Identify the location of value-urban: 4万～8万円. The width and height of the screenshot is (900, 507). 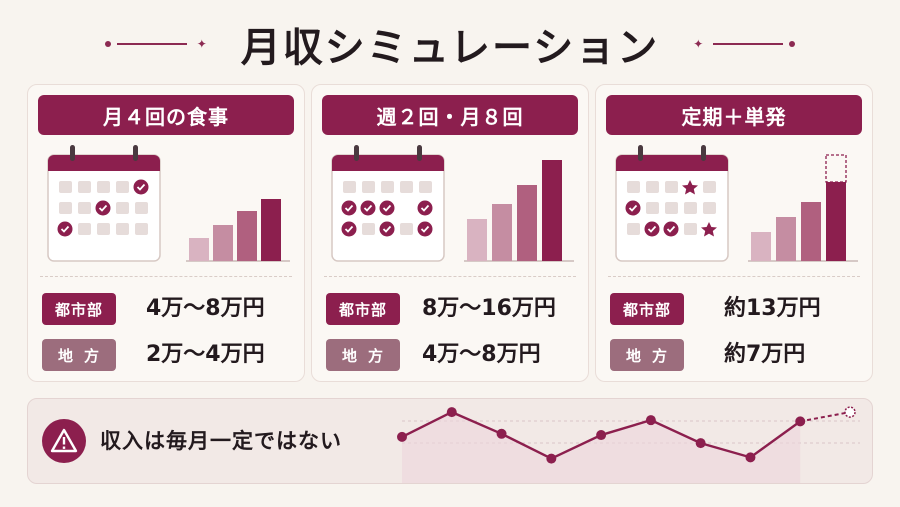
(205, 308).